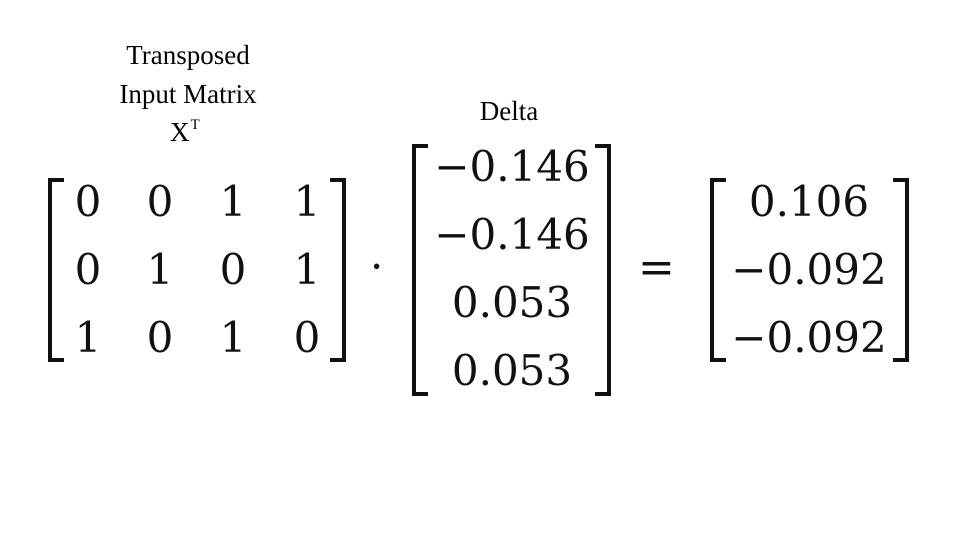  Describe the element at coordinates (718, 270) in the screenshot. I see `result-left-bracket` at that location.